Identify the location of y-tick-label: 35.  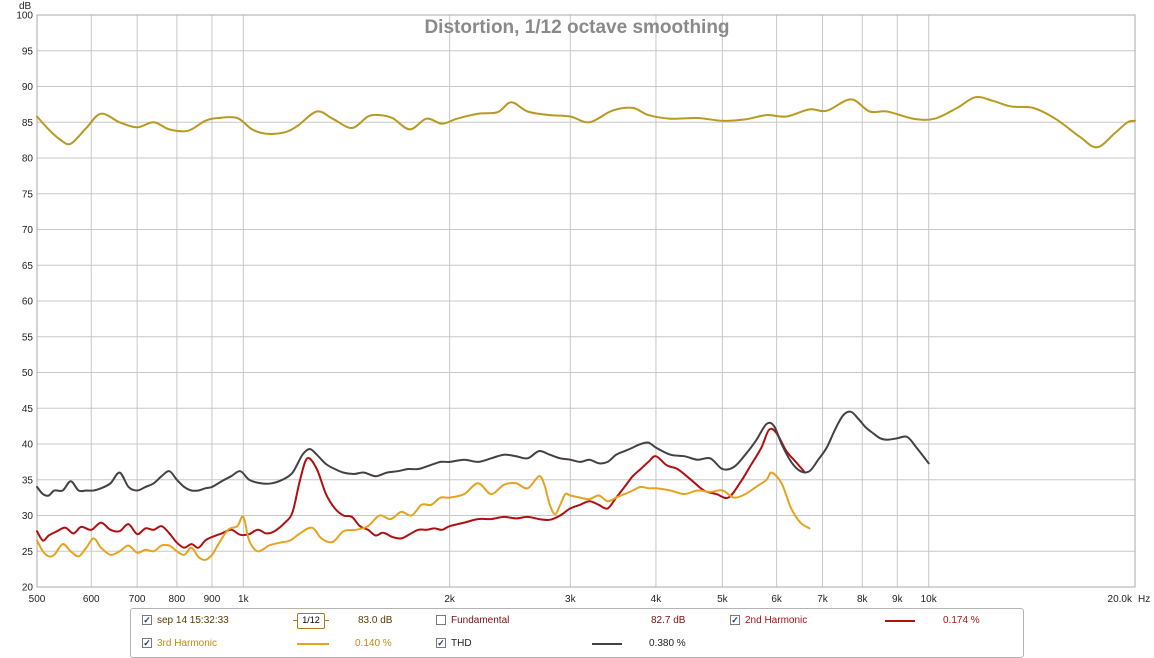
(28, 480).